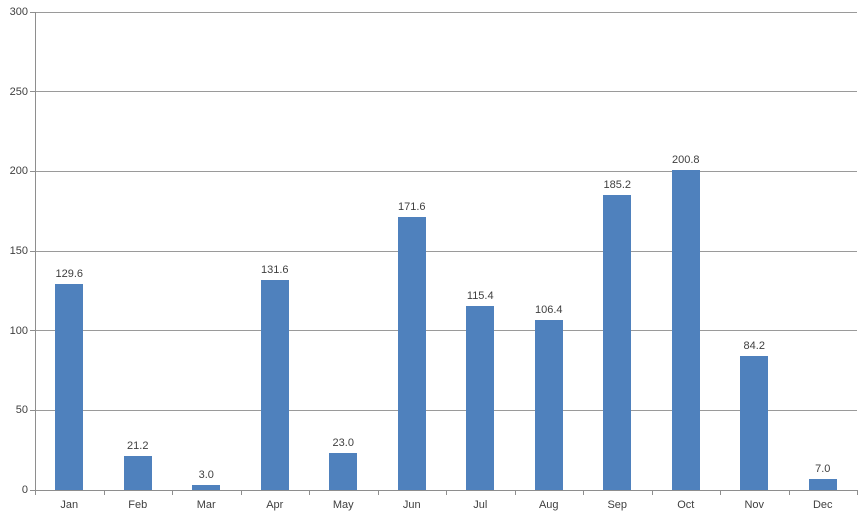  Describe the element at coordinates (18, 330) in the screenshot. I see `y-tick-label-100: 100` at that location.